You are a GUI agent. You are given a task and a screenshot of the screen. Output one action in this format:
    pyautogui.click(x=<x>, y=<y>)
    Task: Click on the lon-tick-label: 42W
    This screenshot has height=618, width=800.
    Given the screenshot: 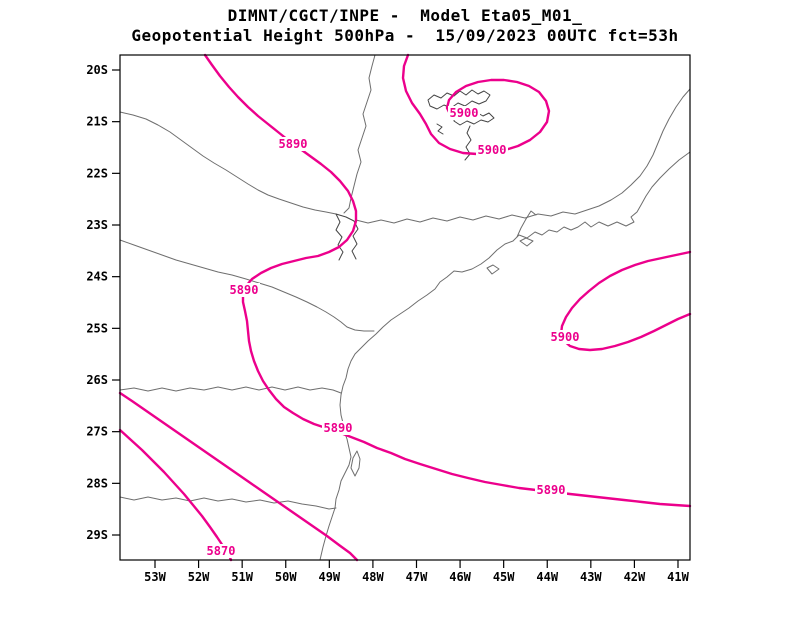 What is the action you would take?
    pyautogui.click(x=635, y=577)
    